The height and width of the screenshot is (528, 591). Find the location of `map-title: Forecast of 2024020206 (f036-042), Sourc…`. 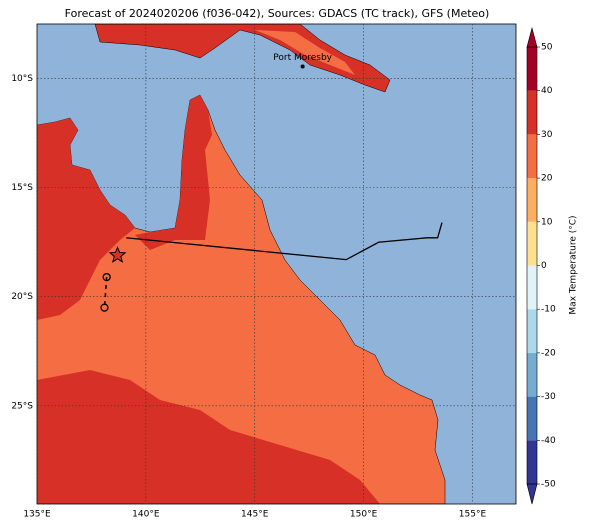

map-title: Forecast of 2024020206 (f036-042), Sourc… is located at coordinates (277, 13).